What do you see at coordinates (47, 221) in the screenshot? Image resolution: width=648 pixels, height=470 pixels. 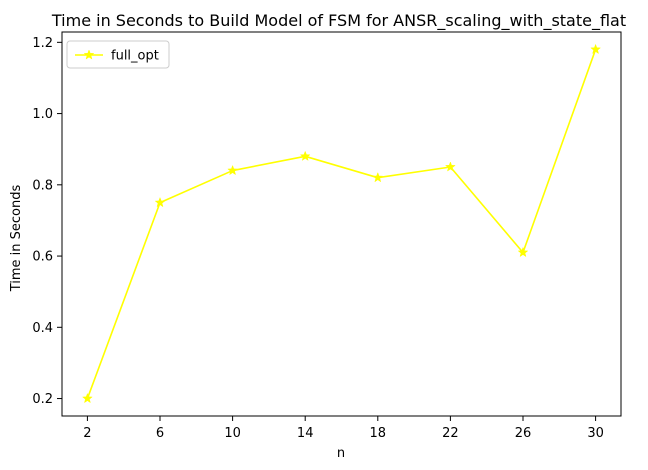 I see `y-axis: 0.2 0.4 0.6 0.8 1.0 1.2` at bounding box center [47, 221].